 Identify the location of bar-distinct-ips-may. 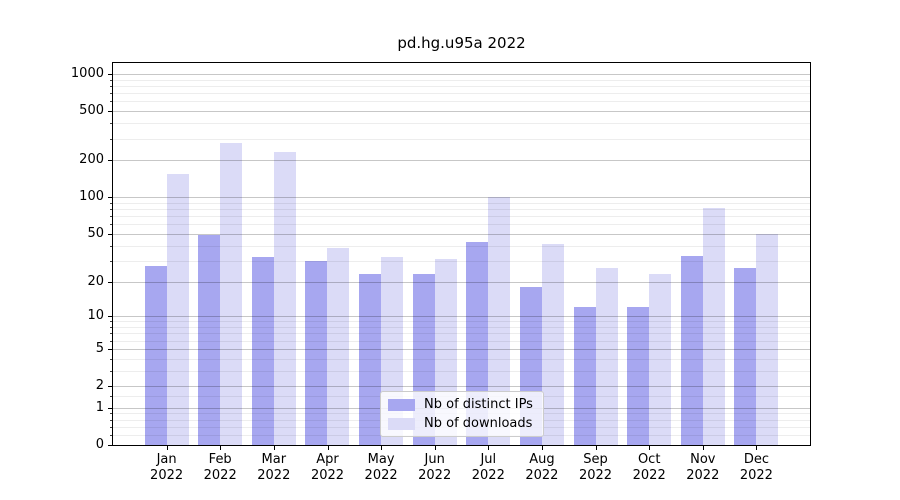
(370, 359).